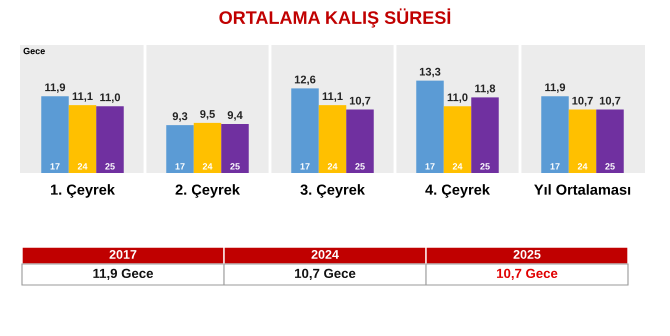 Image resolution: width=670 pixels, height=336 pixels. Describe the element at coordinates (55, 166) in the screenshot. I see `series-label: 17` at that location.